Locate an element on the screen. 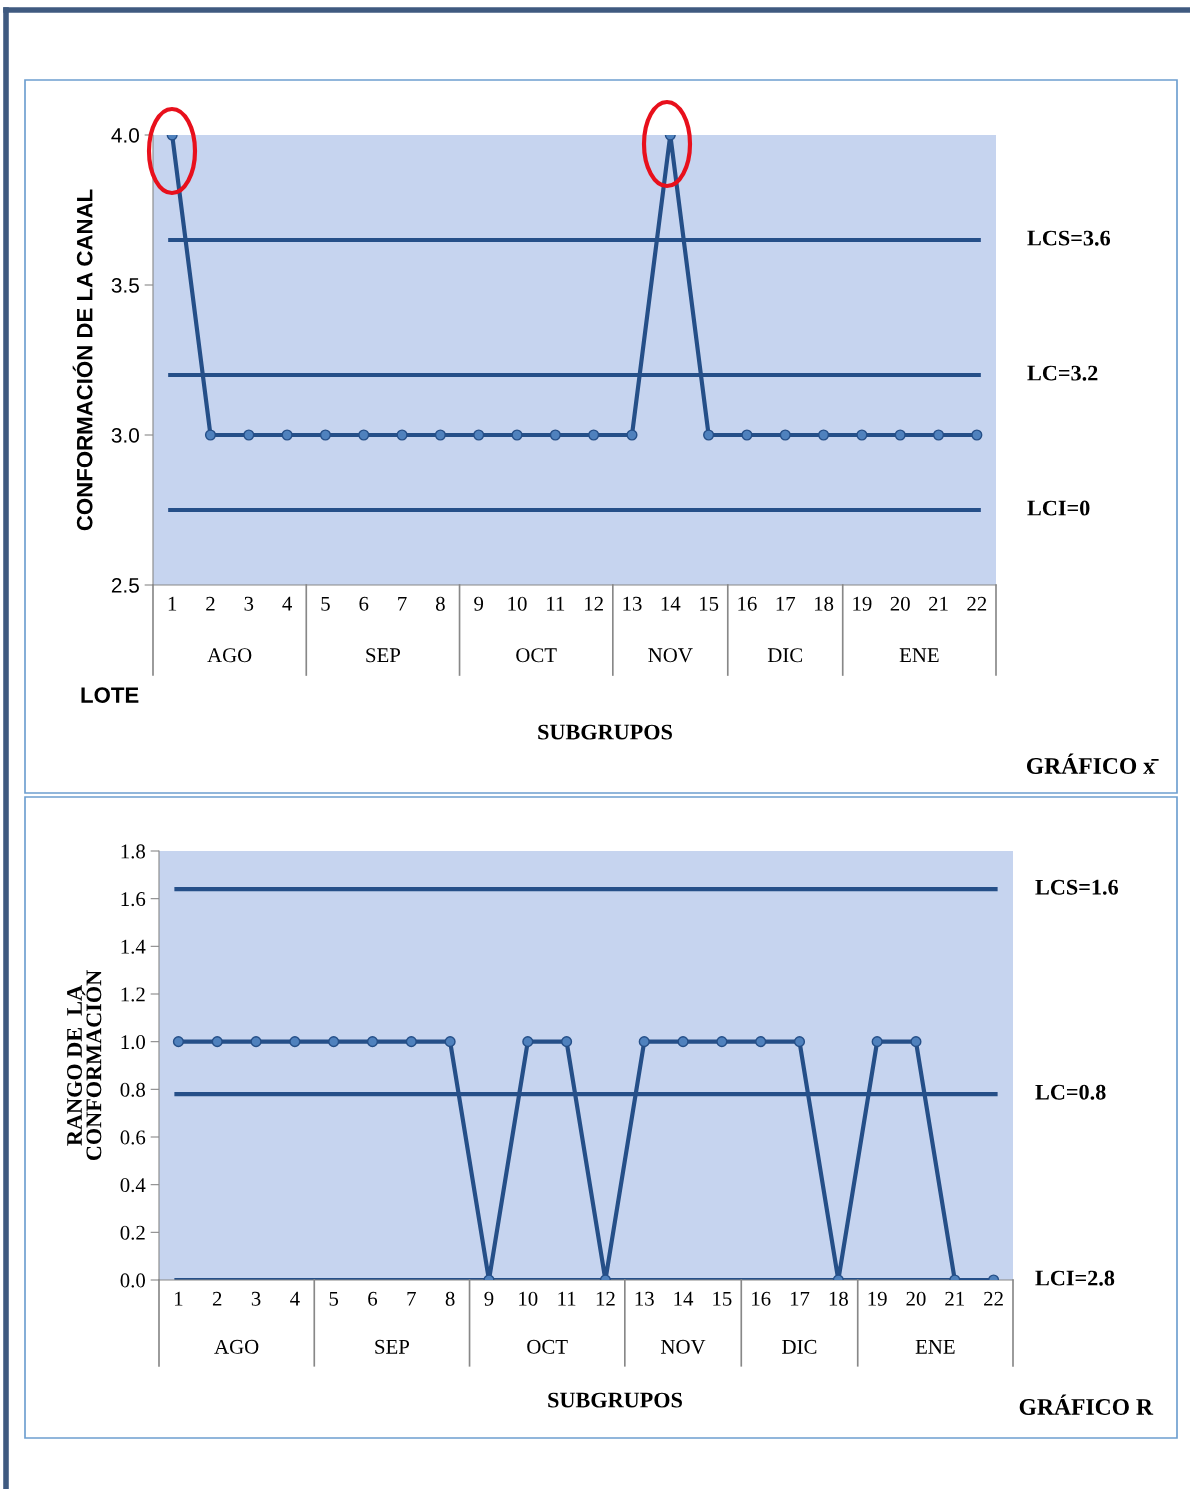 The height and width of the screenshot is (1489, 1190). y-tick-label: 0.2 is located at coordinates (132, 1232).